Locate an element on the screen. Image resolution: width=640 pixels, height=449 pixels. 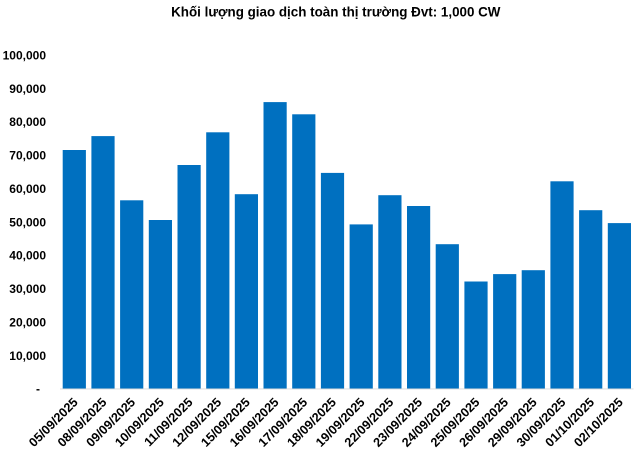
svg-text: 30,000 is located at coordinates (27, 289).